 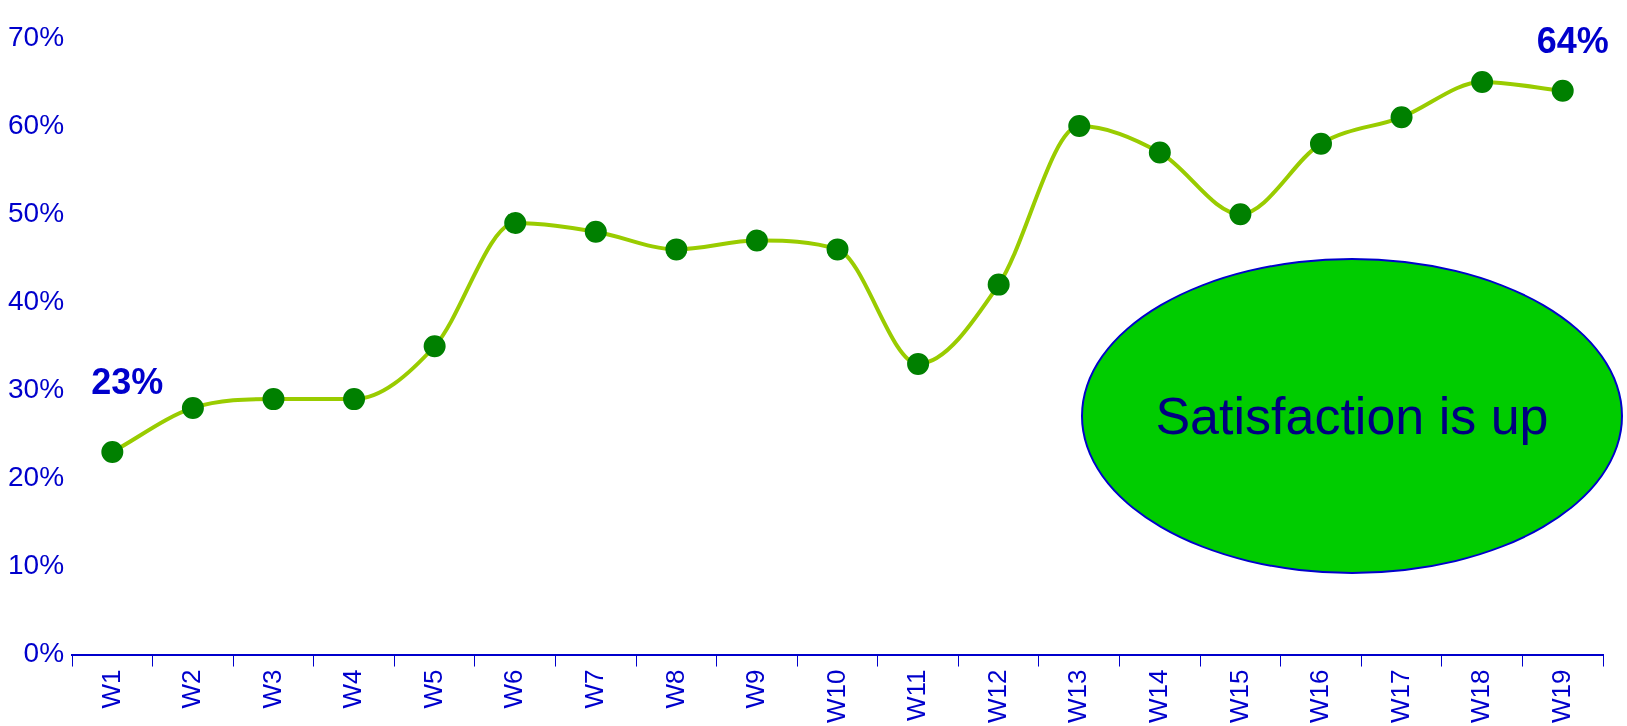 What do you see at coordinates (674, 689) in the screenshot?
I see `x-tick-label: W8` at bounding box center [674, 689].